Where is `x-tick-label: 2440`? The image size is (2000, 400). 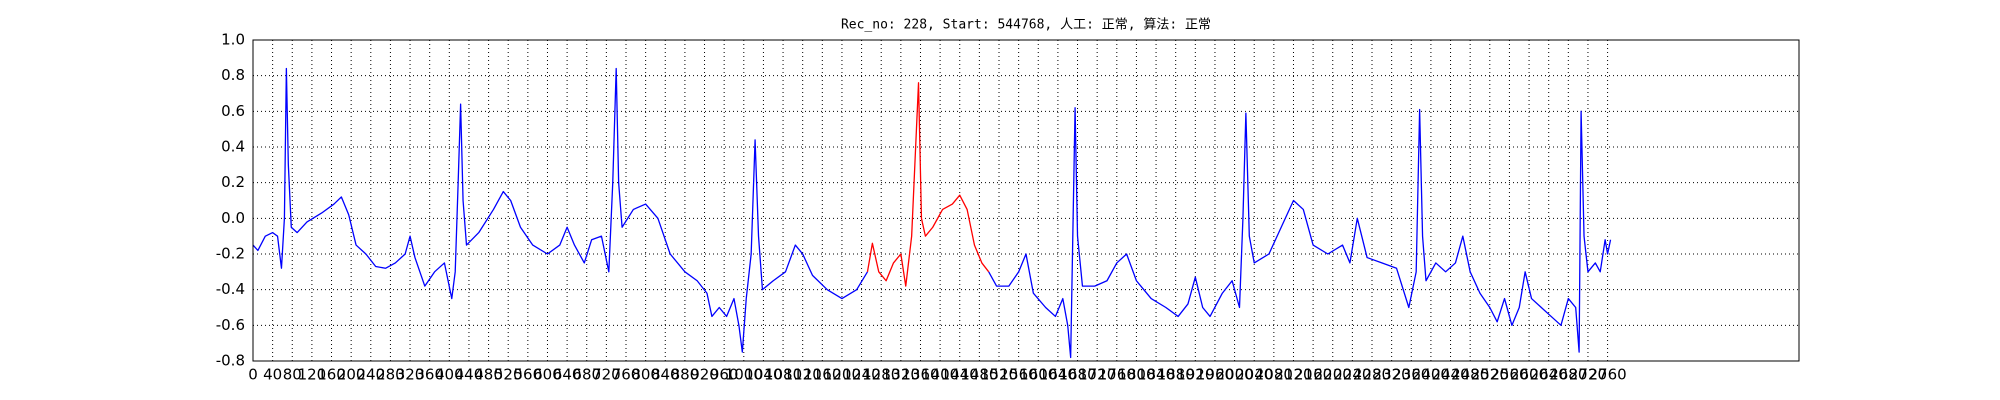 x-tick-label: 2440 is located at coordinates (1450, 375).